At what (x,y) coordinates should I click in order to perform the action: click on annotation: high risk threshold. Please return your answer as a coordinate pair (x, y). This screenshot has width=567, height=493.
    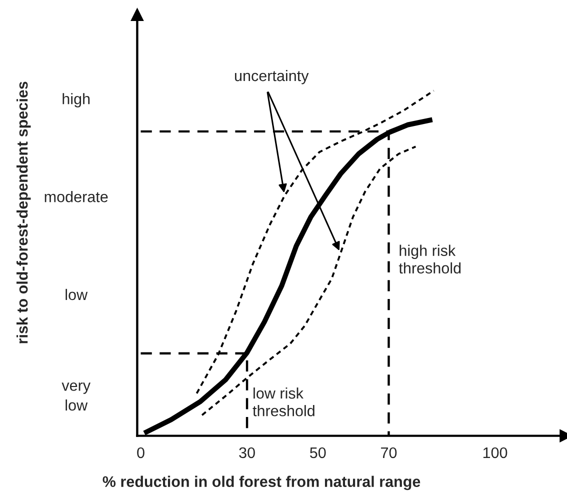
    Looking at the image, I should click on (429, 259).